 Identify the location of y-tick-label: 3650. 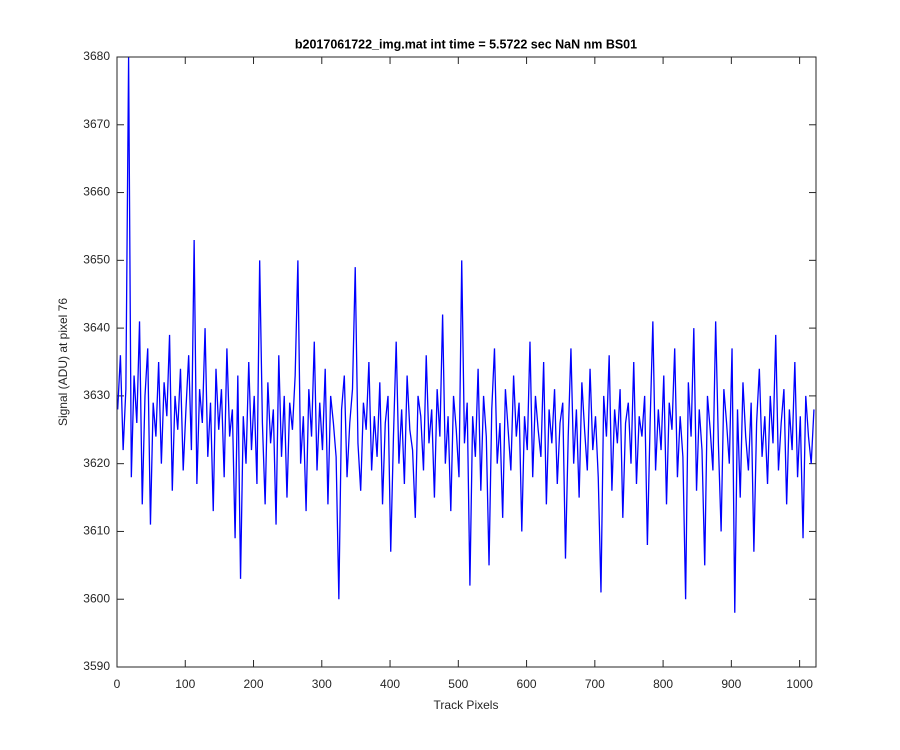
(96, 260).